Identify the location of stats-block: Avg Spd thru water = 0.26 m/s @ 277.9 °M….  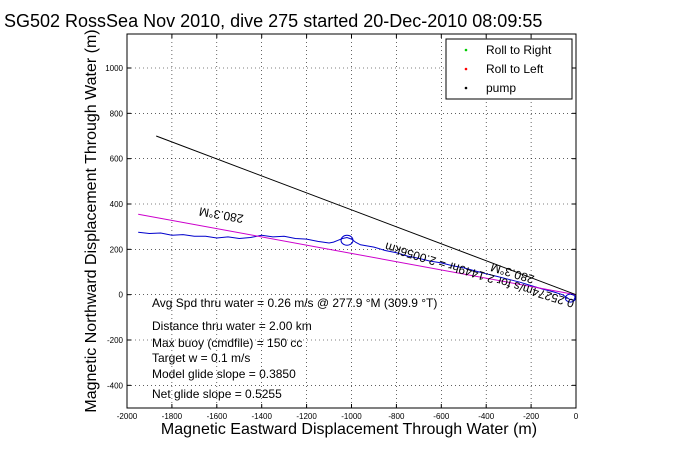
(294, 348).